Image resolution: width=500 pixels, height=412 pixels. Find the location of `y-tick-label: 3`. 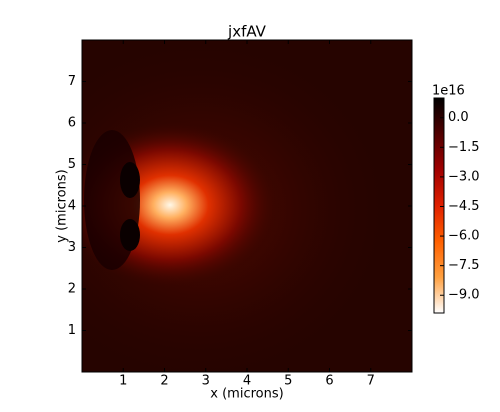

y-tick-label: 3 is located at coordinates (72, 247).